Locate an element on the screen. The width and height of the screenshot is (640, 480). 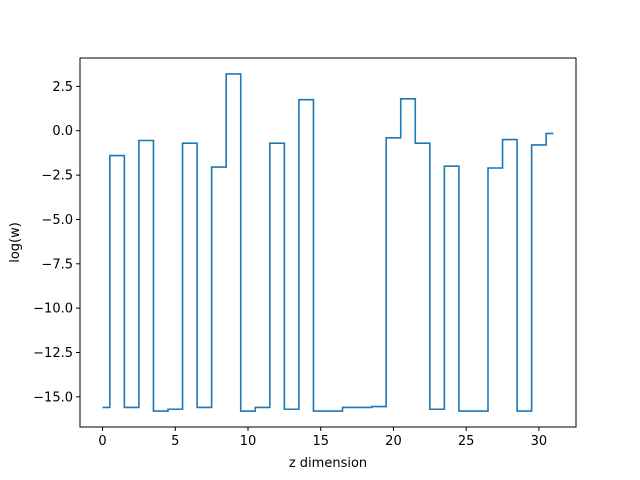
y-tick-label: −7.5 is located at coordinates (57, 264).